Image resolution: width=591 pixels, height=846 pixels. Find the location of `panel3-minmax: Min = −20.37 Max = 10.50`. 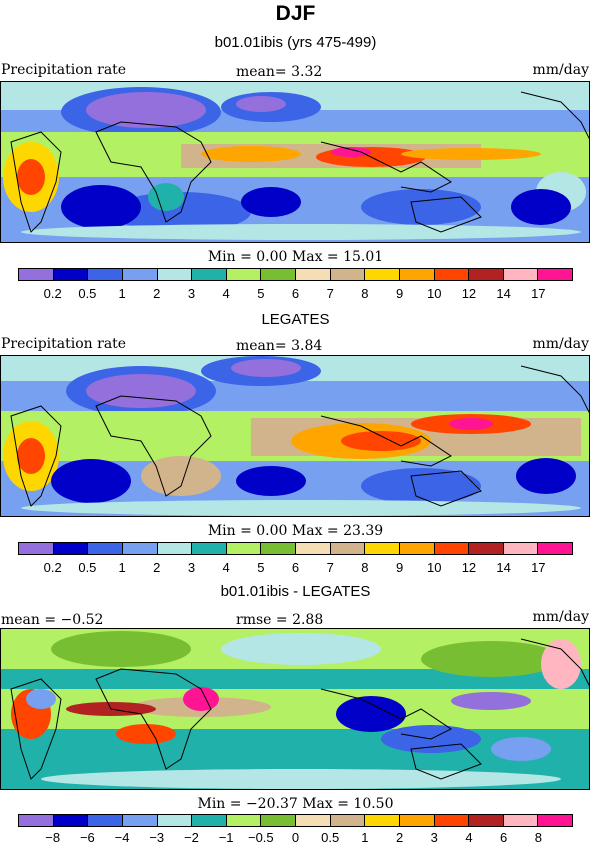

panel3-minmax: Min = −20.37 Max = 10.50 is located at coordinates (295, 804).